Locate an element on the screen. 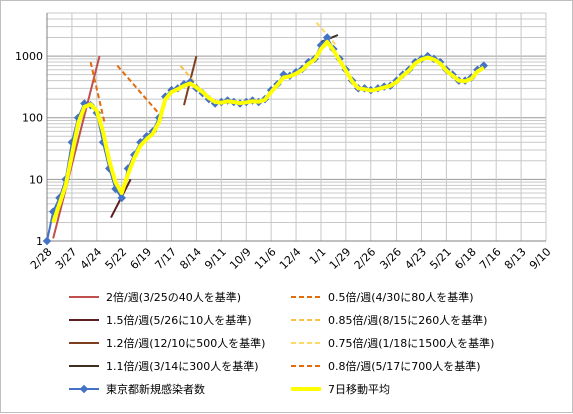 Image resolution: width=573 pixels, height=414 pixels. x-tick-label: 1/29 is located at coordinates (340, 258).